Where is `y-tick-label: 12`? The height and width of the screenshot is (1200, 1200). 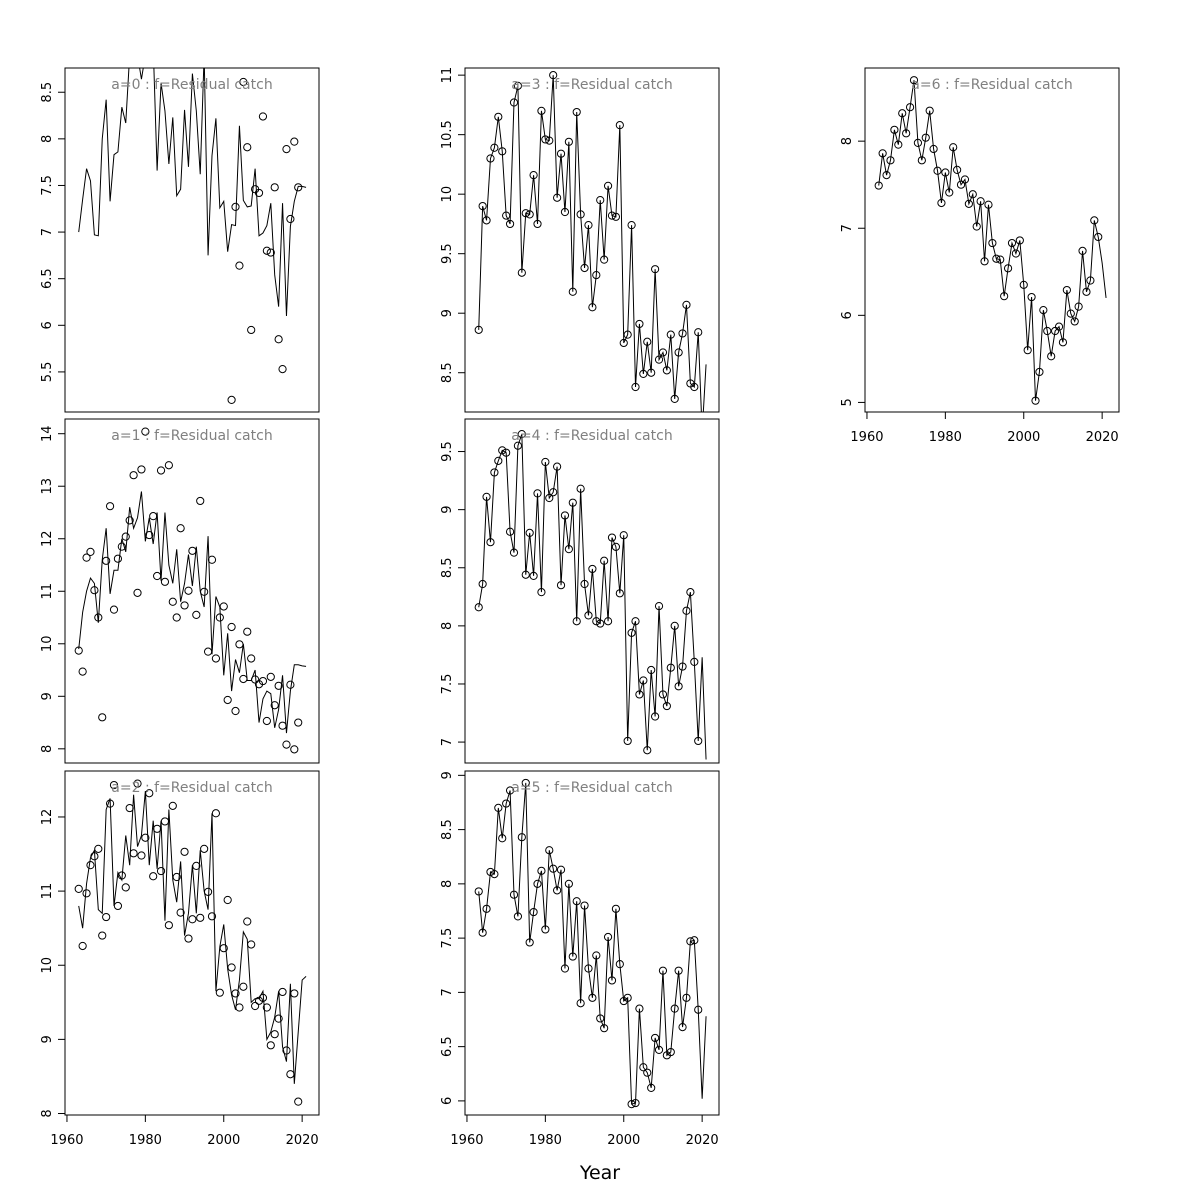
y-tick-label: 12 is located at coordinates (47, 538).